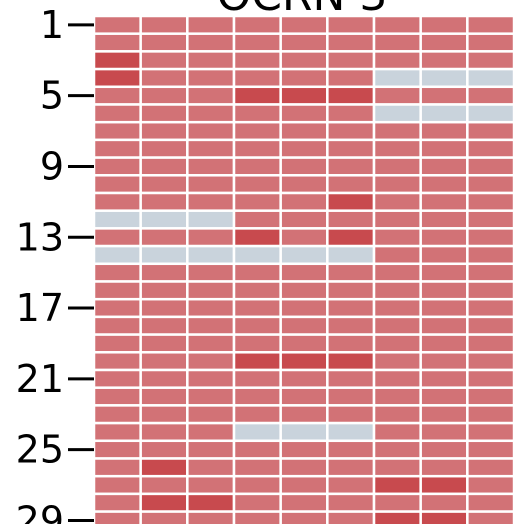 This screenshot has width=524, height=524. What do you see at coordinates (40, 308) in the screenshot?
I see `y-tick-label: 17` at bounding box center [40, 308].